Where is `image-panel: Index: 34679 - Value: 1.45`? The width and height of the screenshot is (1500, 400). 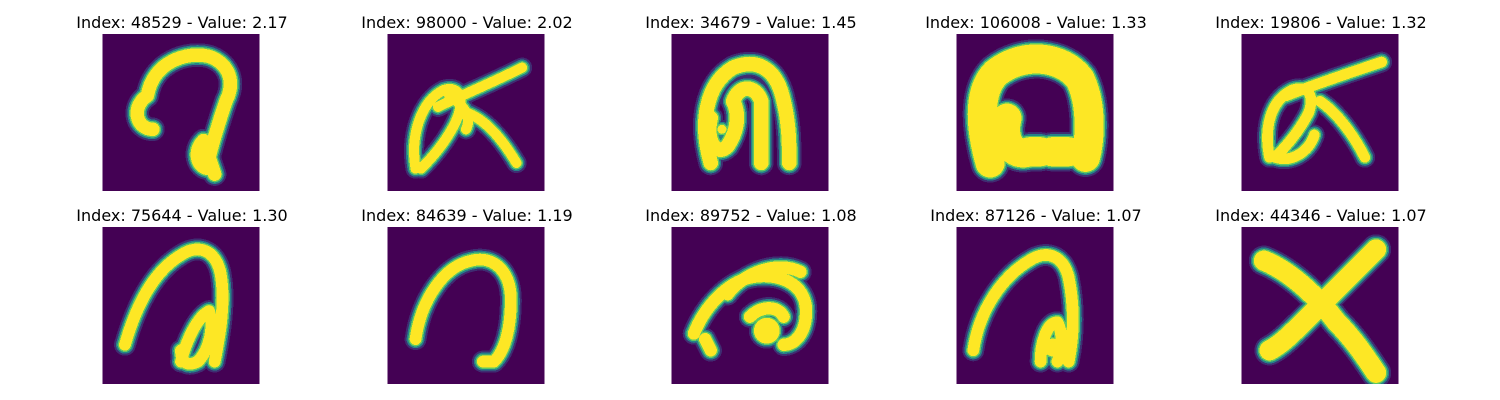
image-panel: Index: 34679 - Value: 1.45 is located at coordinates (751, 102).